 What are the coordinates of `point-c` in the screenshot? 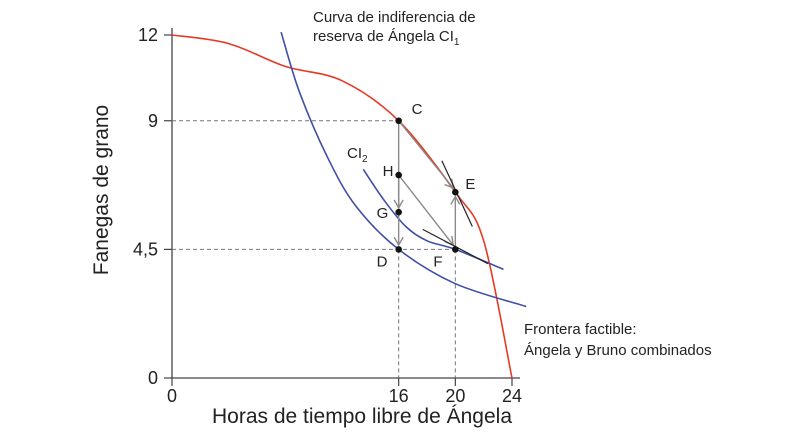 It's located at (398, 121).